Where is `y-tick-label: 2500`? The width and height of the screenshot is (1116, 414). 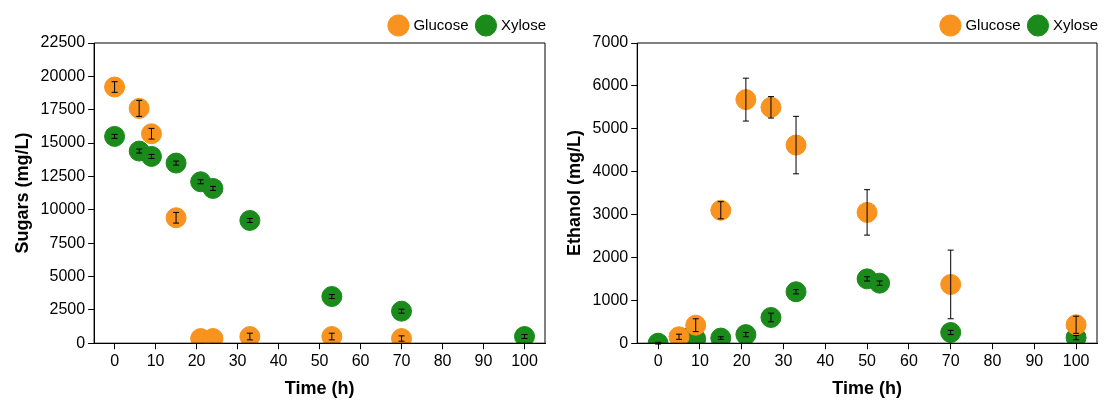
y-tick-label: 2500 is located at coordinates (67, 309).